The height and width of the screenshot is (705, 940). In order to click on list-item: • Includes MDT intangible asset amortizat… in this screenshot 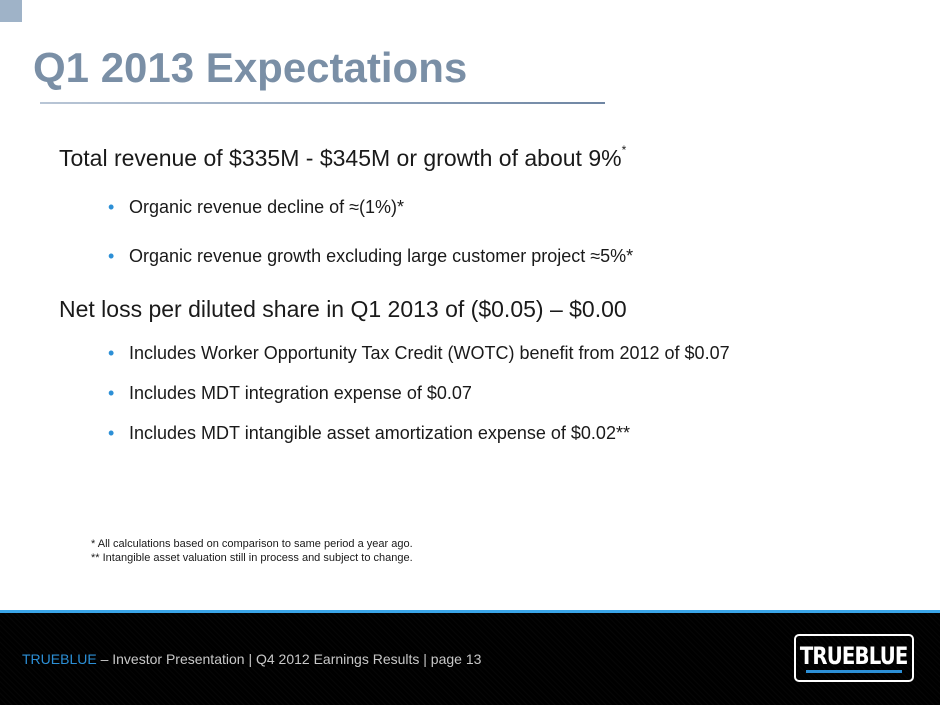, I will do `click(369, 433)`.